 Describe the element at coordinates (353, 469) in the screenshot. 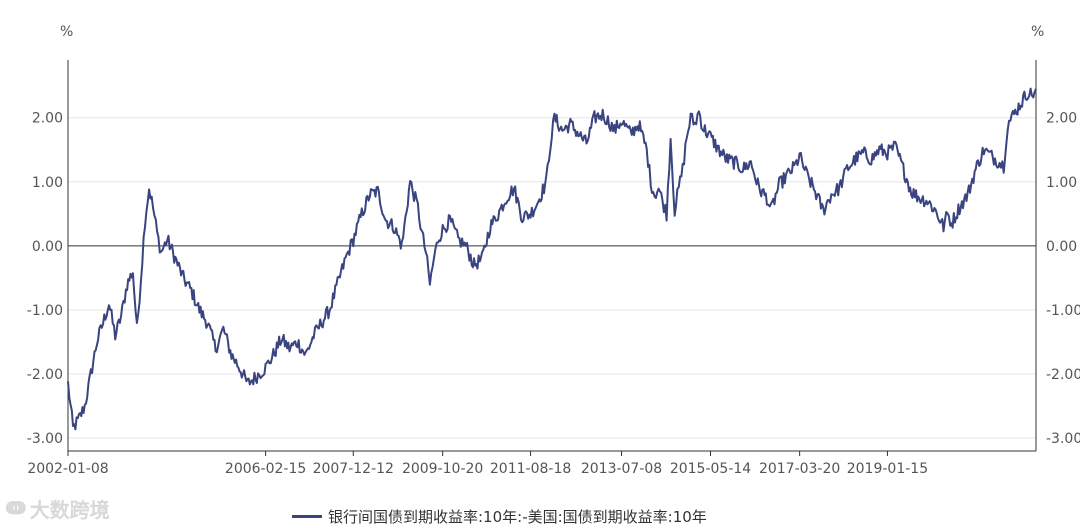

I see `x-tick-label: 2007-12-12` at that location.